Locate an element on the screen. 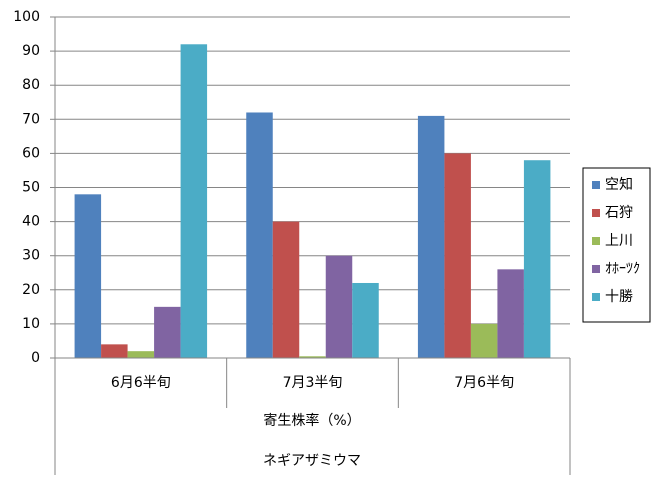 Image resolution: width=658 pixels, height=481 pixels. y-tick-label: 70 is located at coordinates (31, 119).